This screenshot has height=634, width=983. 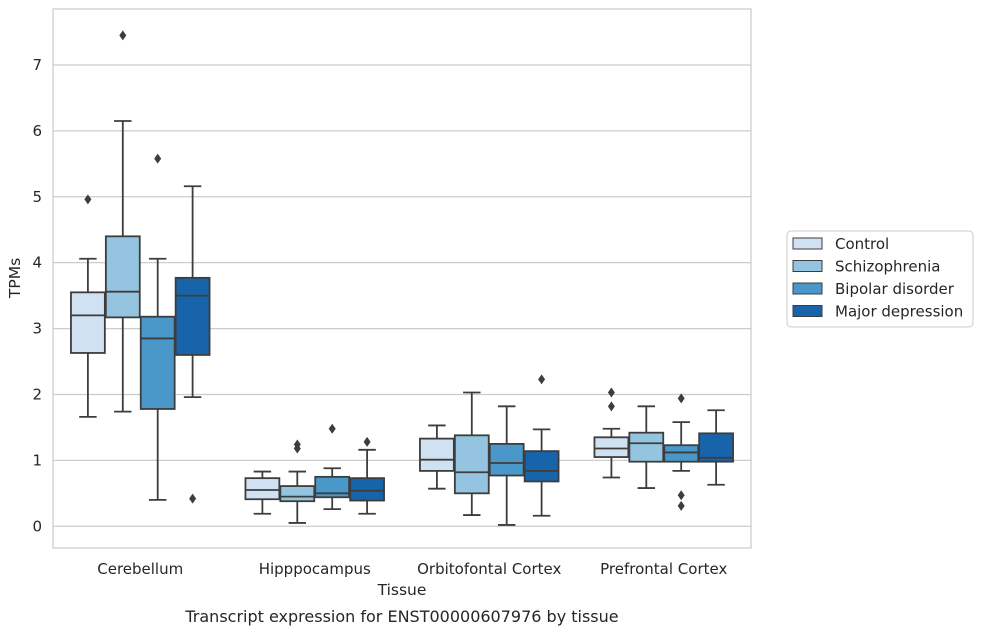 I want to click on y-axis-label: TPMs, so click(x=15, y=278).